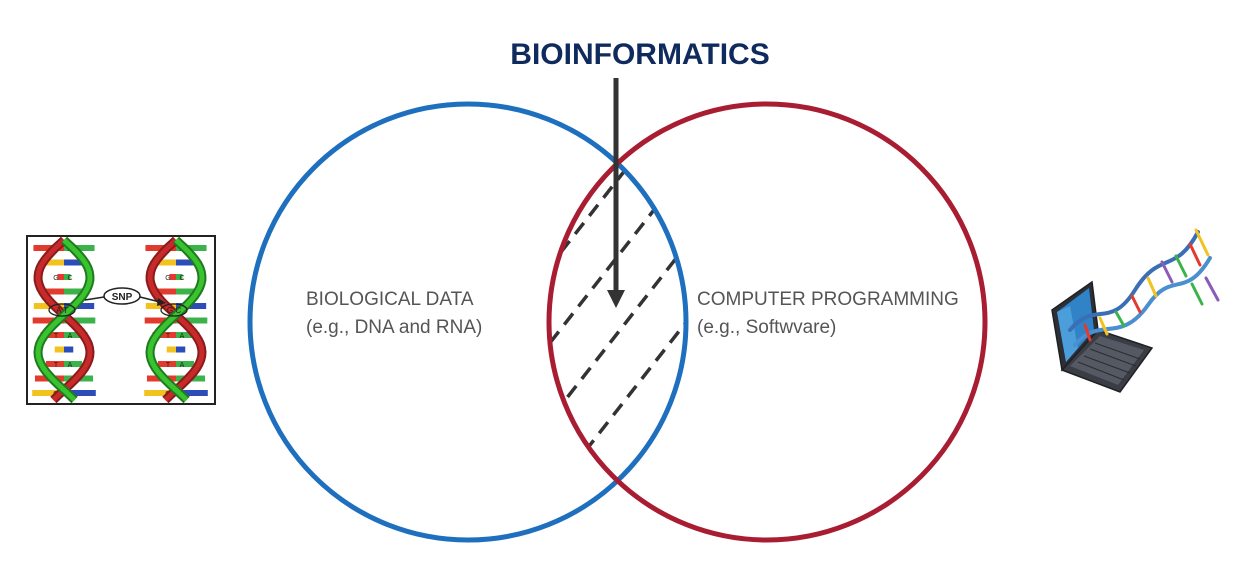 Image resolution: width=1241 pixels, height=588 pixels. Describe the element at coordinates (1135, 310) in the screenshot. I see `laptop-dna-icon` at that location.